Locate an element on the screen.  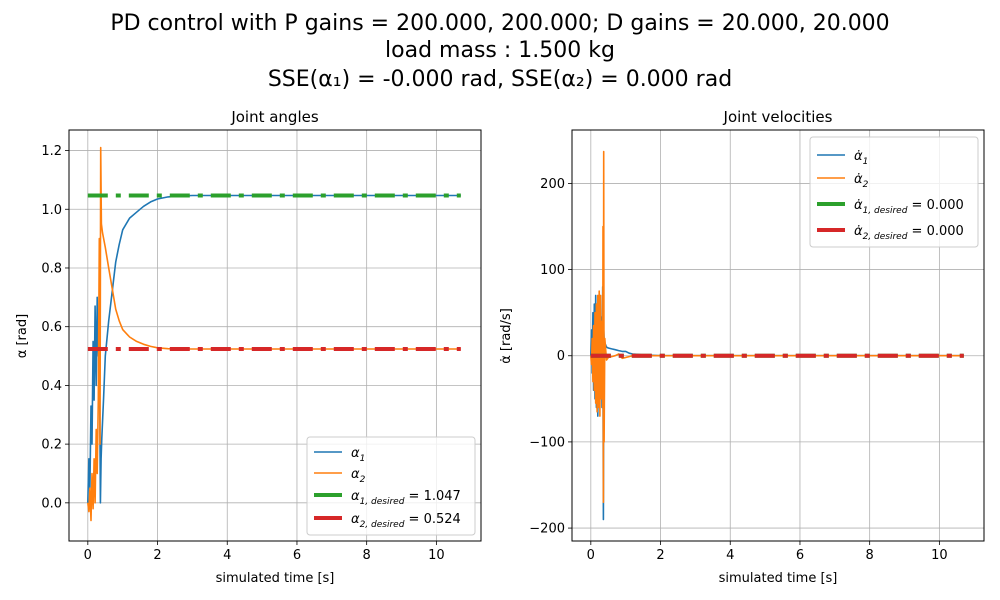
y-tick-label: 1.2 is located at coordinates (51, 151).